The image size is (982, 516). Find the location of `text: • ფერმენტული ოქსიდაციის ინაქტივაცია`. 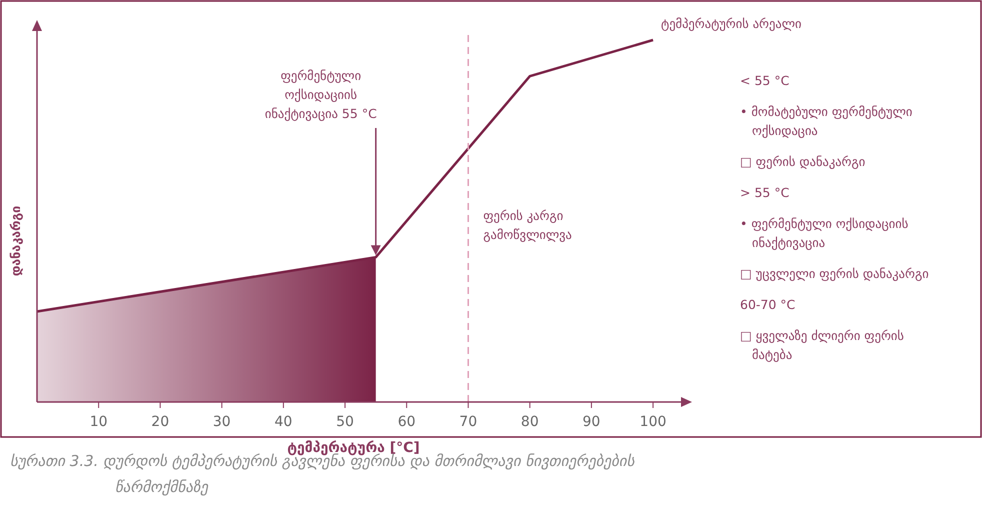

text: • ფერმენტული ოქსიდაციის ინაქტივაცია is located at coordinates (824, 233).